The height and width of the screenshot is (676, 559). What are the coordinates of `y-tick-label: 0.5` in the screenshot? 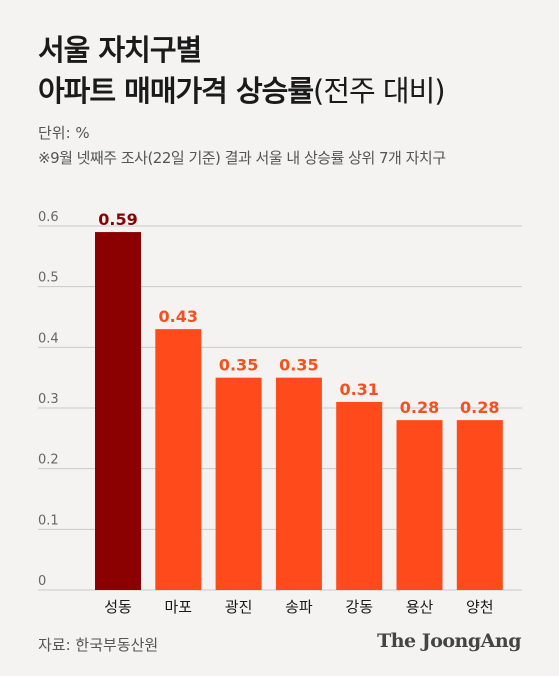 It's located at (48, 278).